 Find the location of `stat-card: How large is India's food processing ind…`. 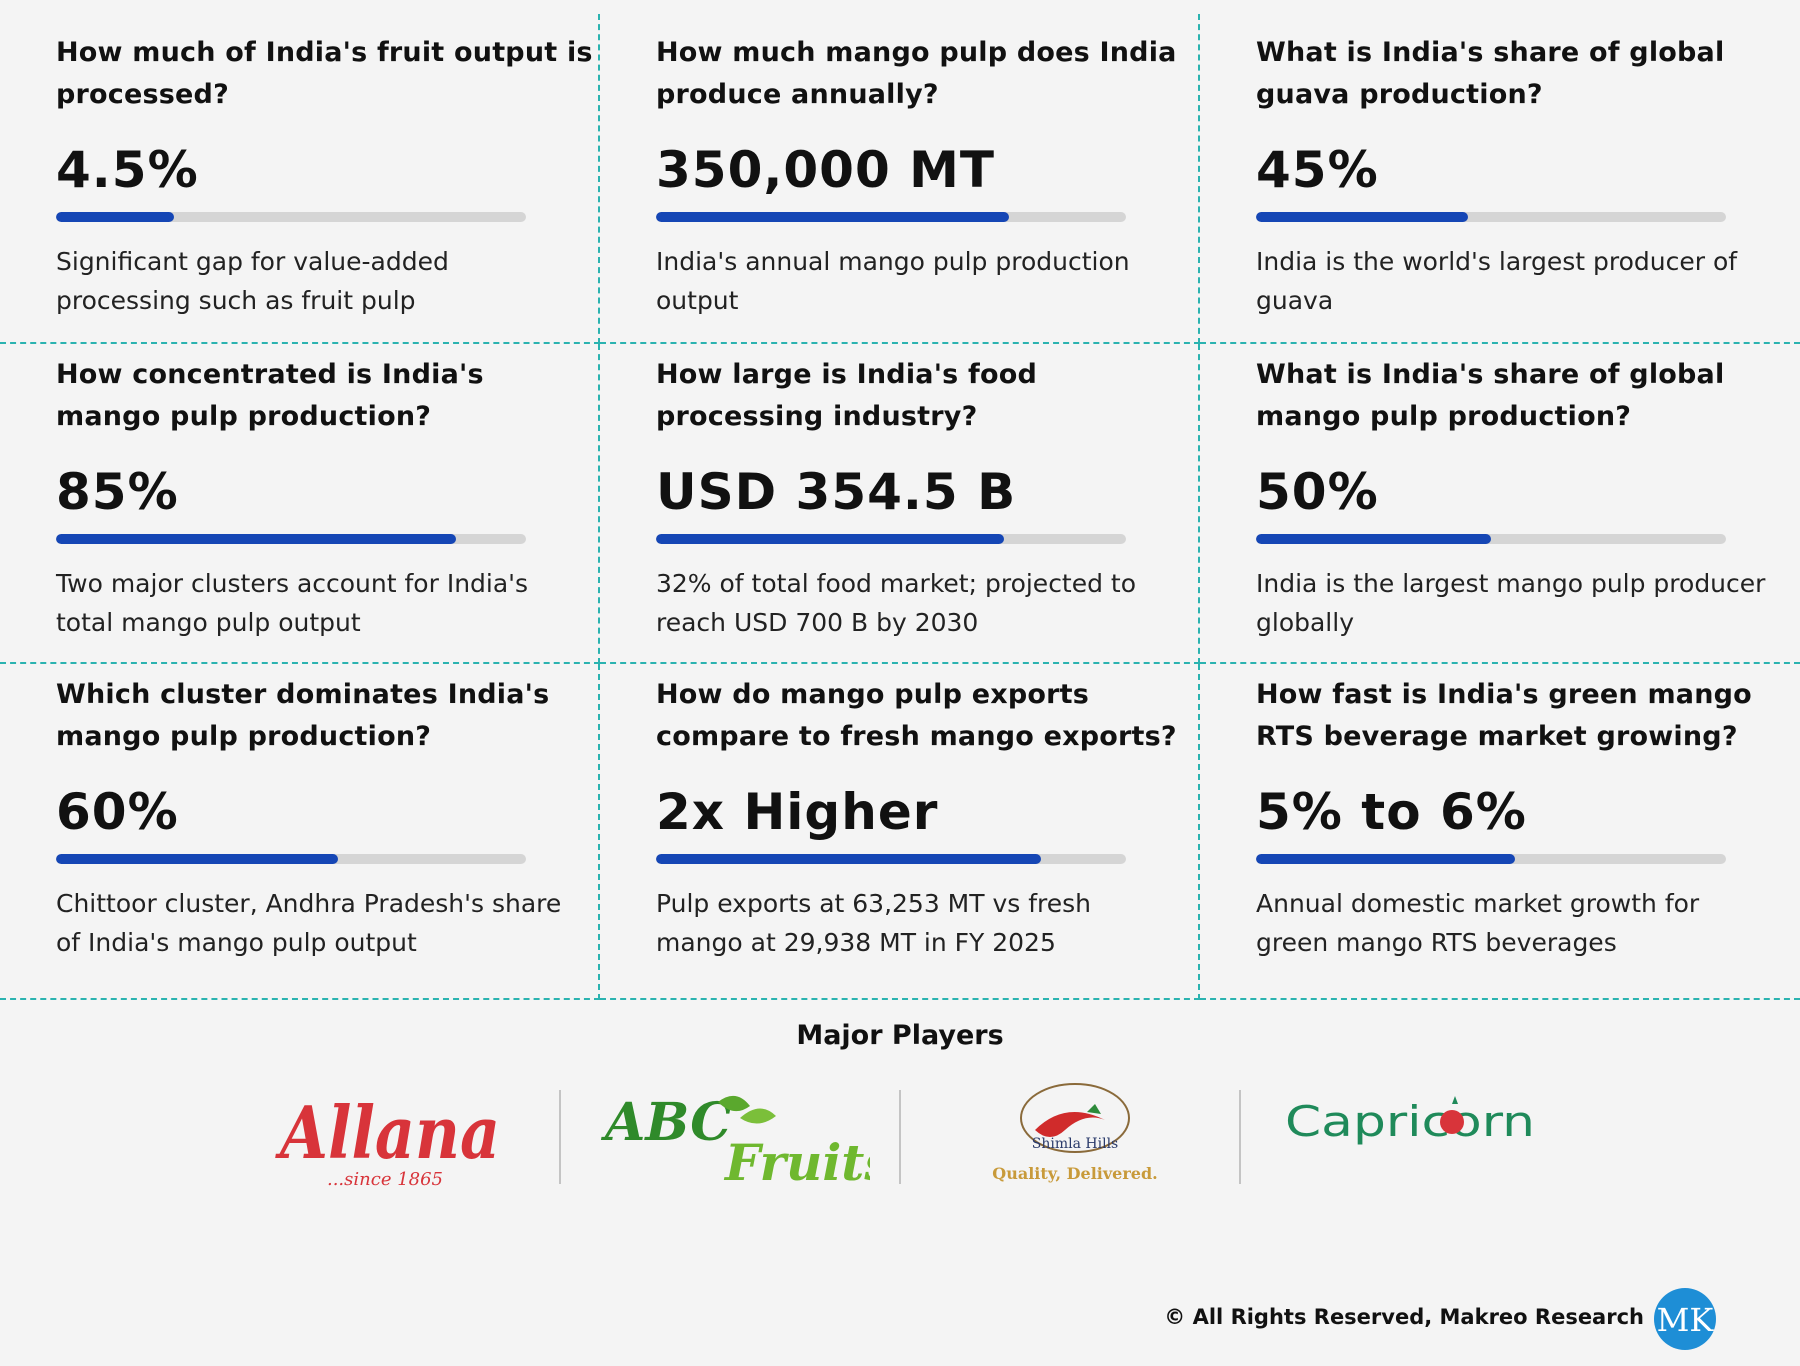

stat-card: How large is India's food processing ind… is located at coordinates (900, 504).